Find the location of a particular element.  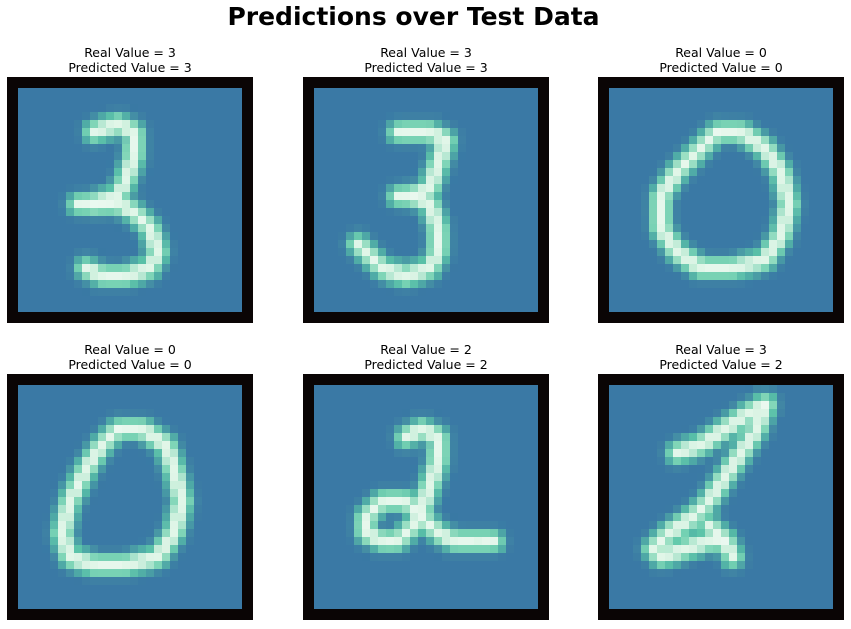

real-value-label: Real Value = 2 is located at coordinates (426, 349).